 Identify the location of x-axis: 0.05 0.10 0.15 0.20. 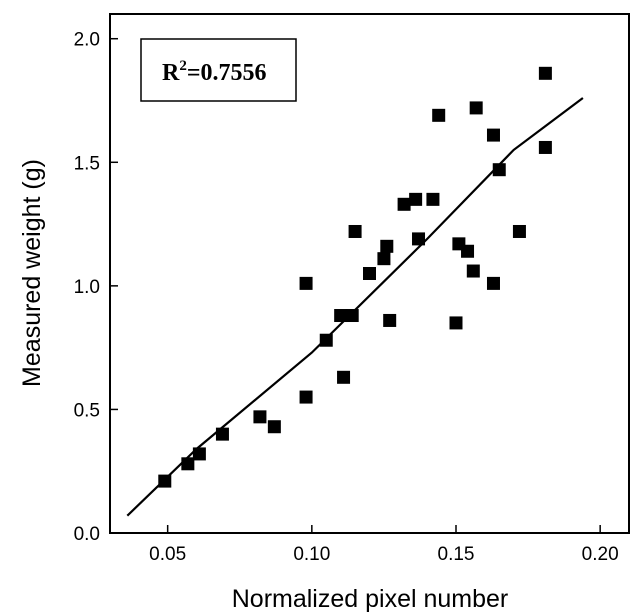
(384, 545).